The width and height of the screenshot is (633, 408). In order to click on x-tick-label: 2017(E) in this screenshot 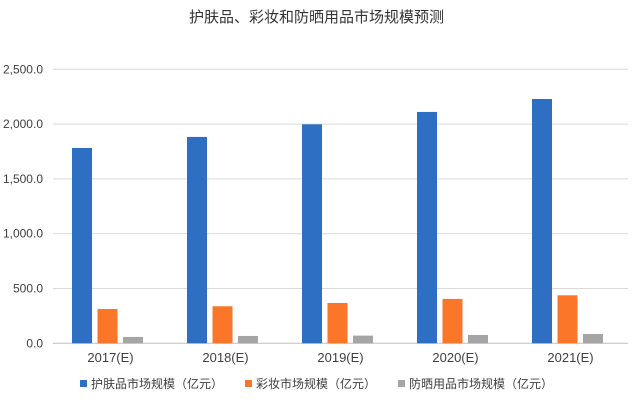, I will do `click(110, 357)`.